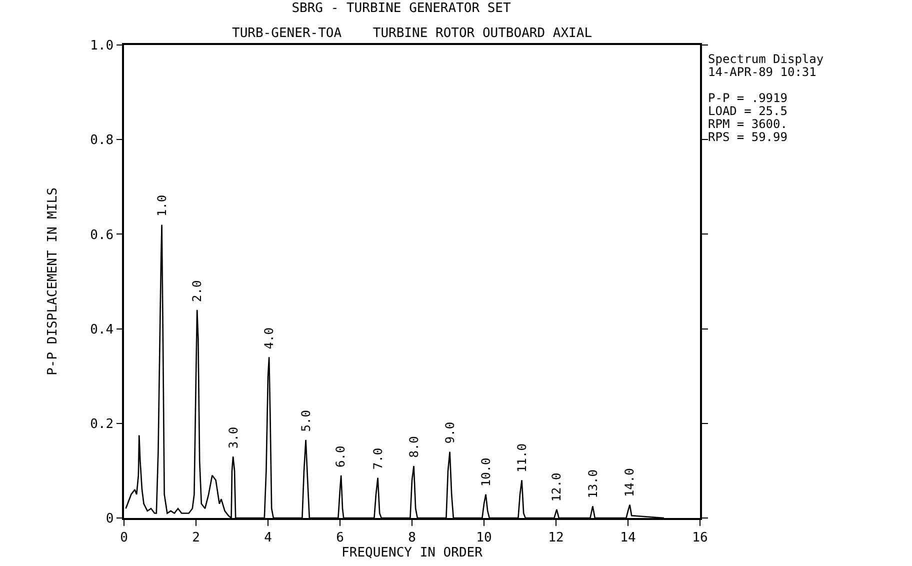 Image resolution: width=912 pixels, height=566 pixels. I want to click on annotation: 6.0, so click(341, 457).